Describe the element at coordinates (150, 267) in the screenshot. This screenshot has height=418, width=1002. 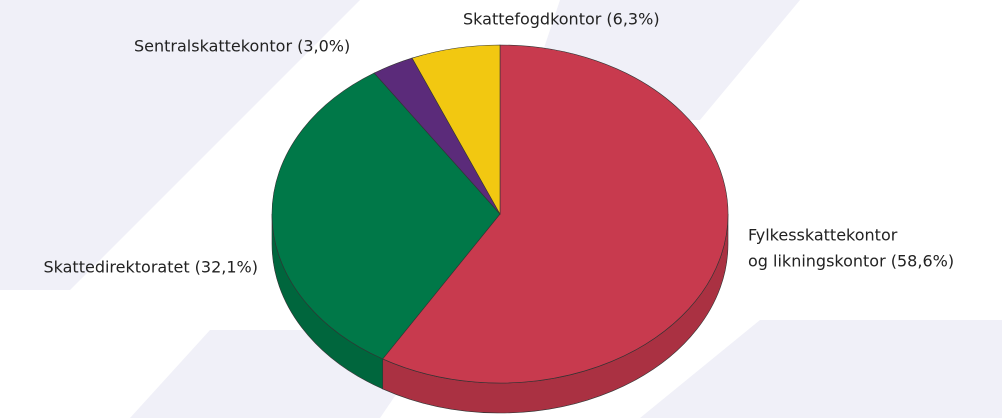
I see `slice-label: Skattedirektoratet (32,1%)` at that location.